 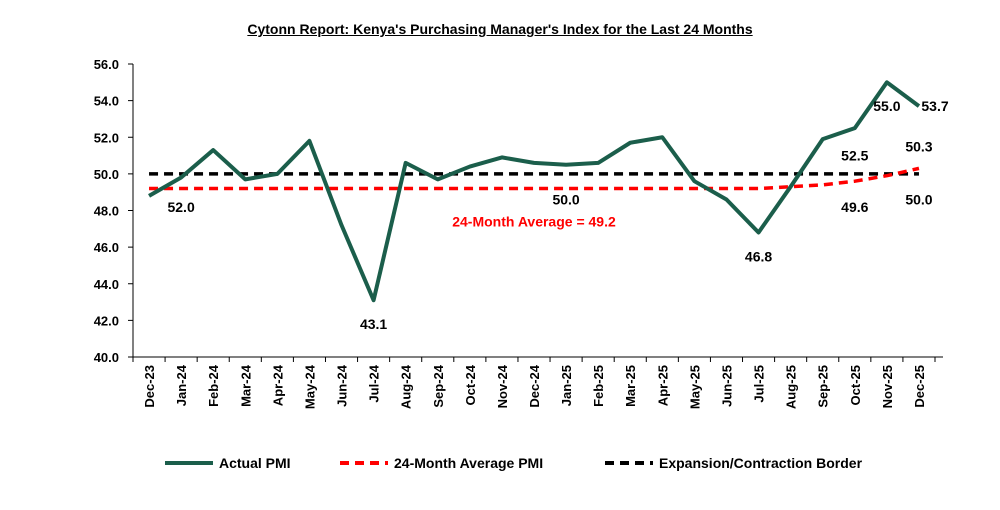 I want to click on legend-label: Expansion/Contraction Border, so click(x=761, y=463).